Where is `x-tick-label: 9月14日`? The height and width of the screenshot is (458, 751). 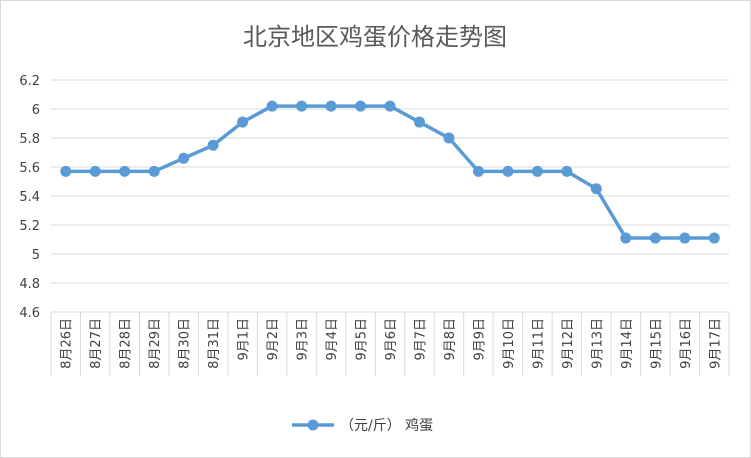 x-tick-label: 9月14日 is located at coordinates (627, 343).